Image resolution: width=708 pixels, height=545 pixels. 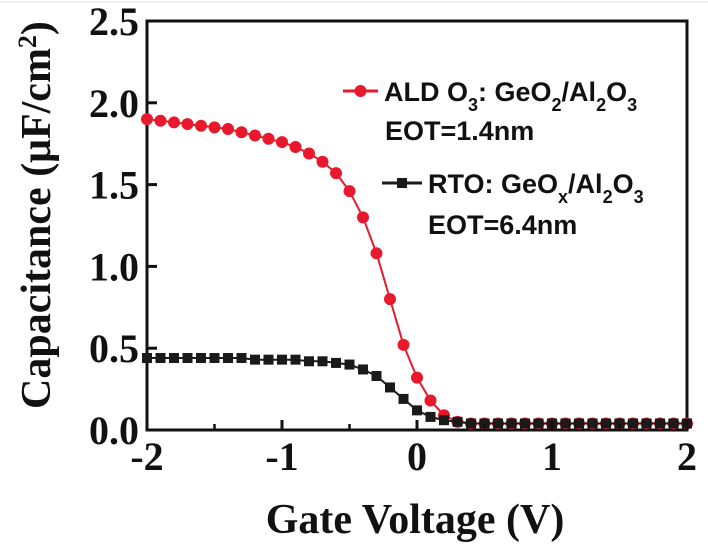 I want to click on x-tick-label: -1, so click(x=281, y=456).